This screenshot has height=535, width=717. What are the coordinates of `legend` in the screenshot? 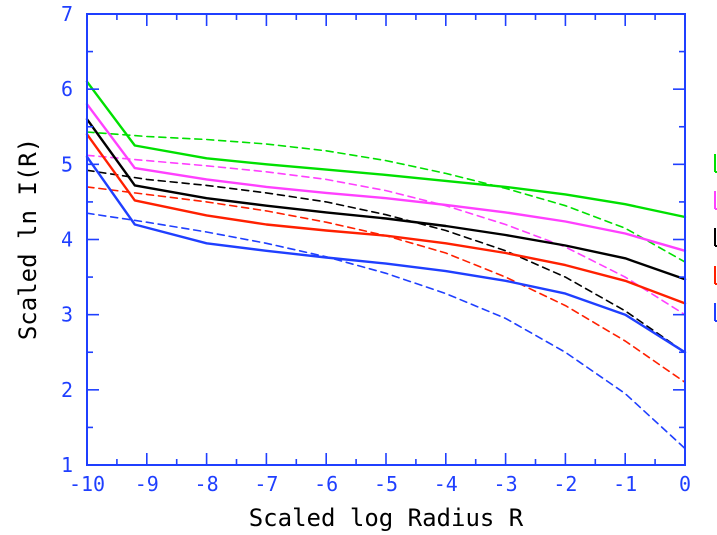 It's located at (715, 238).